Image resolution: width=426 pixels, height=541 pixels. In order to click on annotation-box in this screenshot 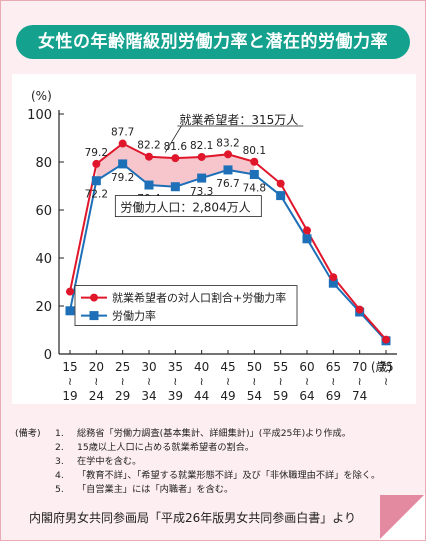, I will do `click(188, 206)`.